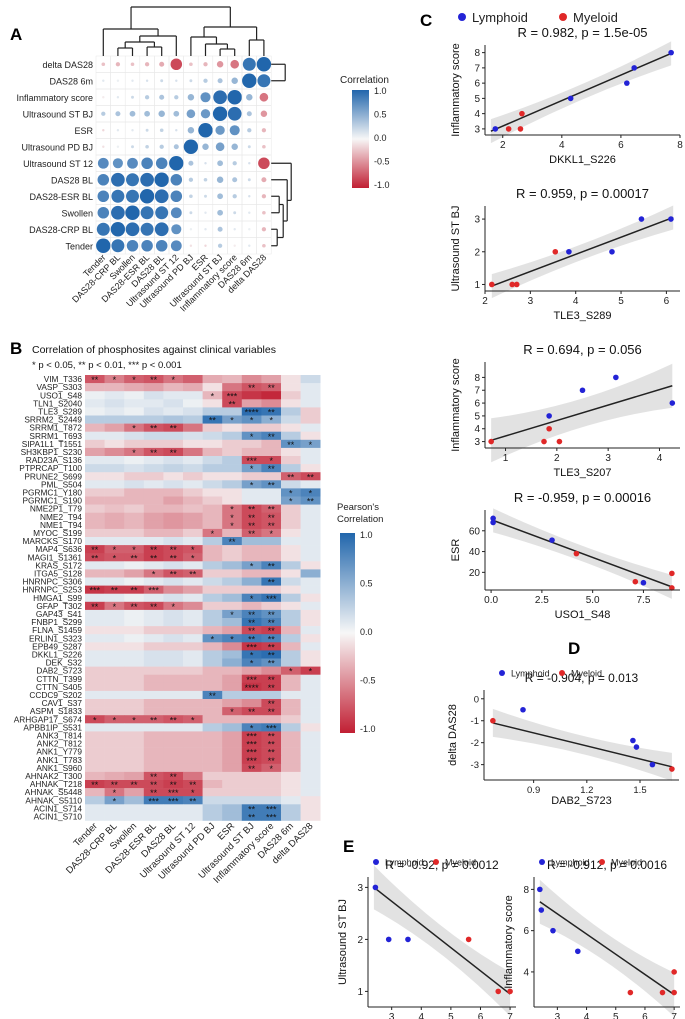 The image size is (685, 1019). What do you see at coordinates (574, 648) in the screenshot?
I see `panel-label-D: D` at bounding box center [574, 648].